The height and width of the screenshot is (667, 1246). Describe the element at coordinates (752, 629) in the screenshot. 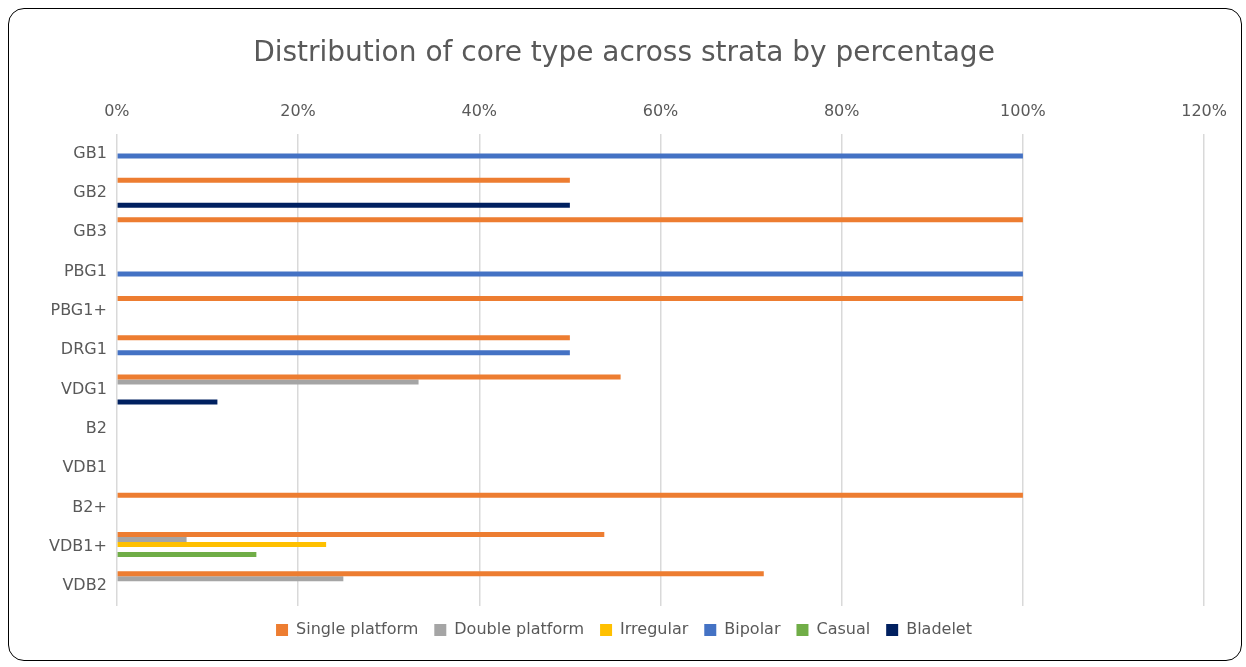

I see `legend-label: Bipolar` at that location.